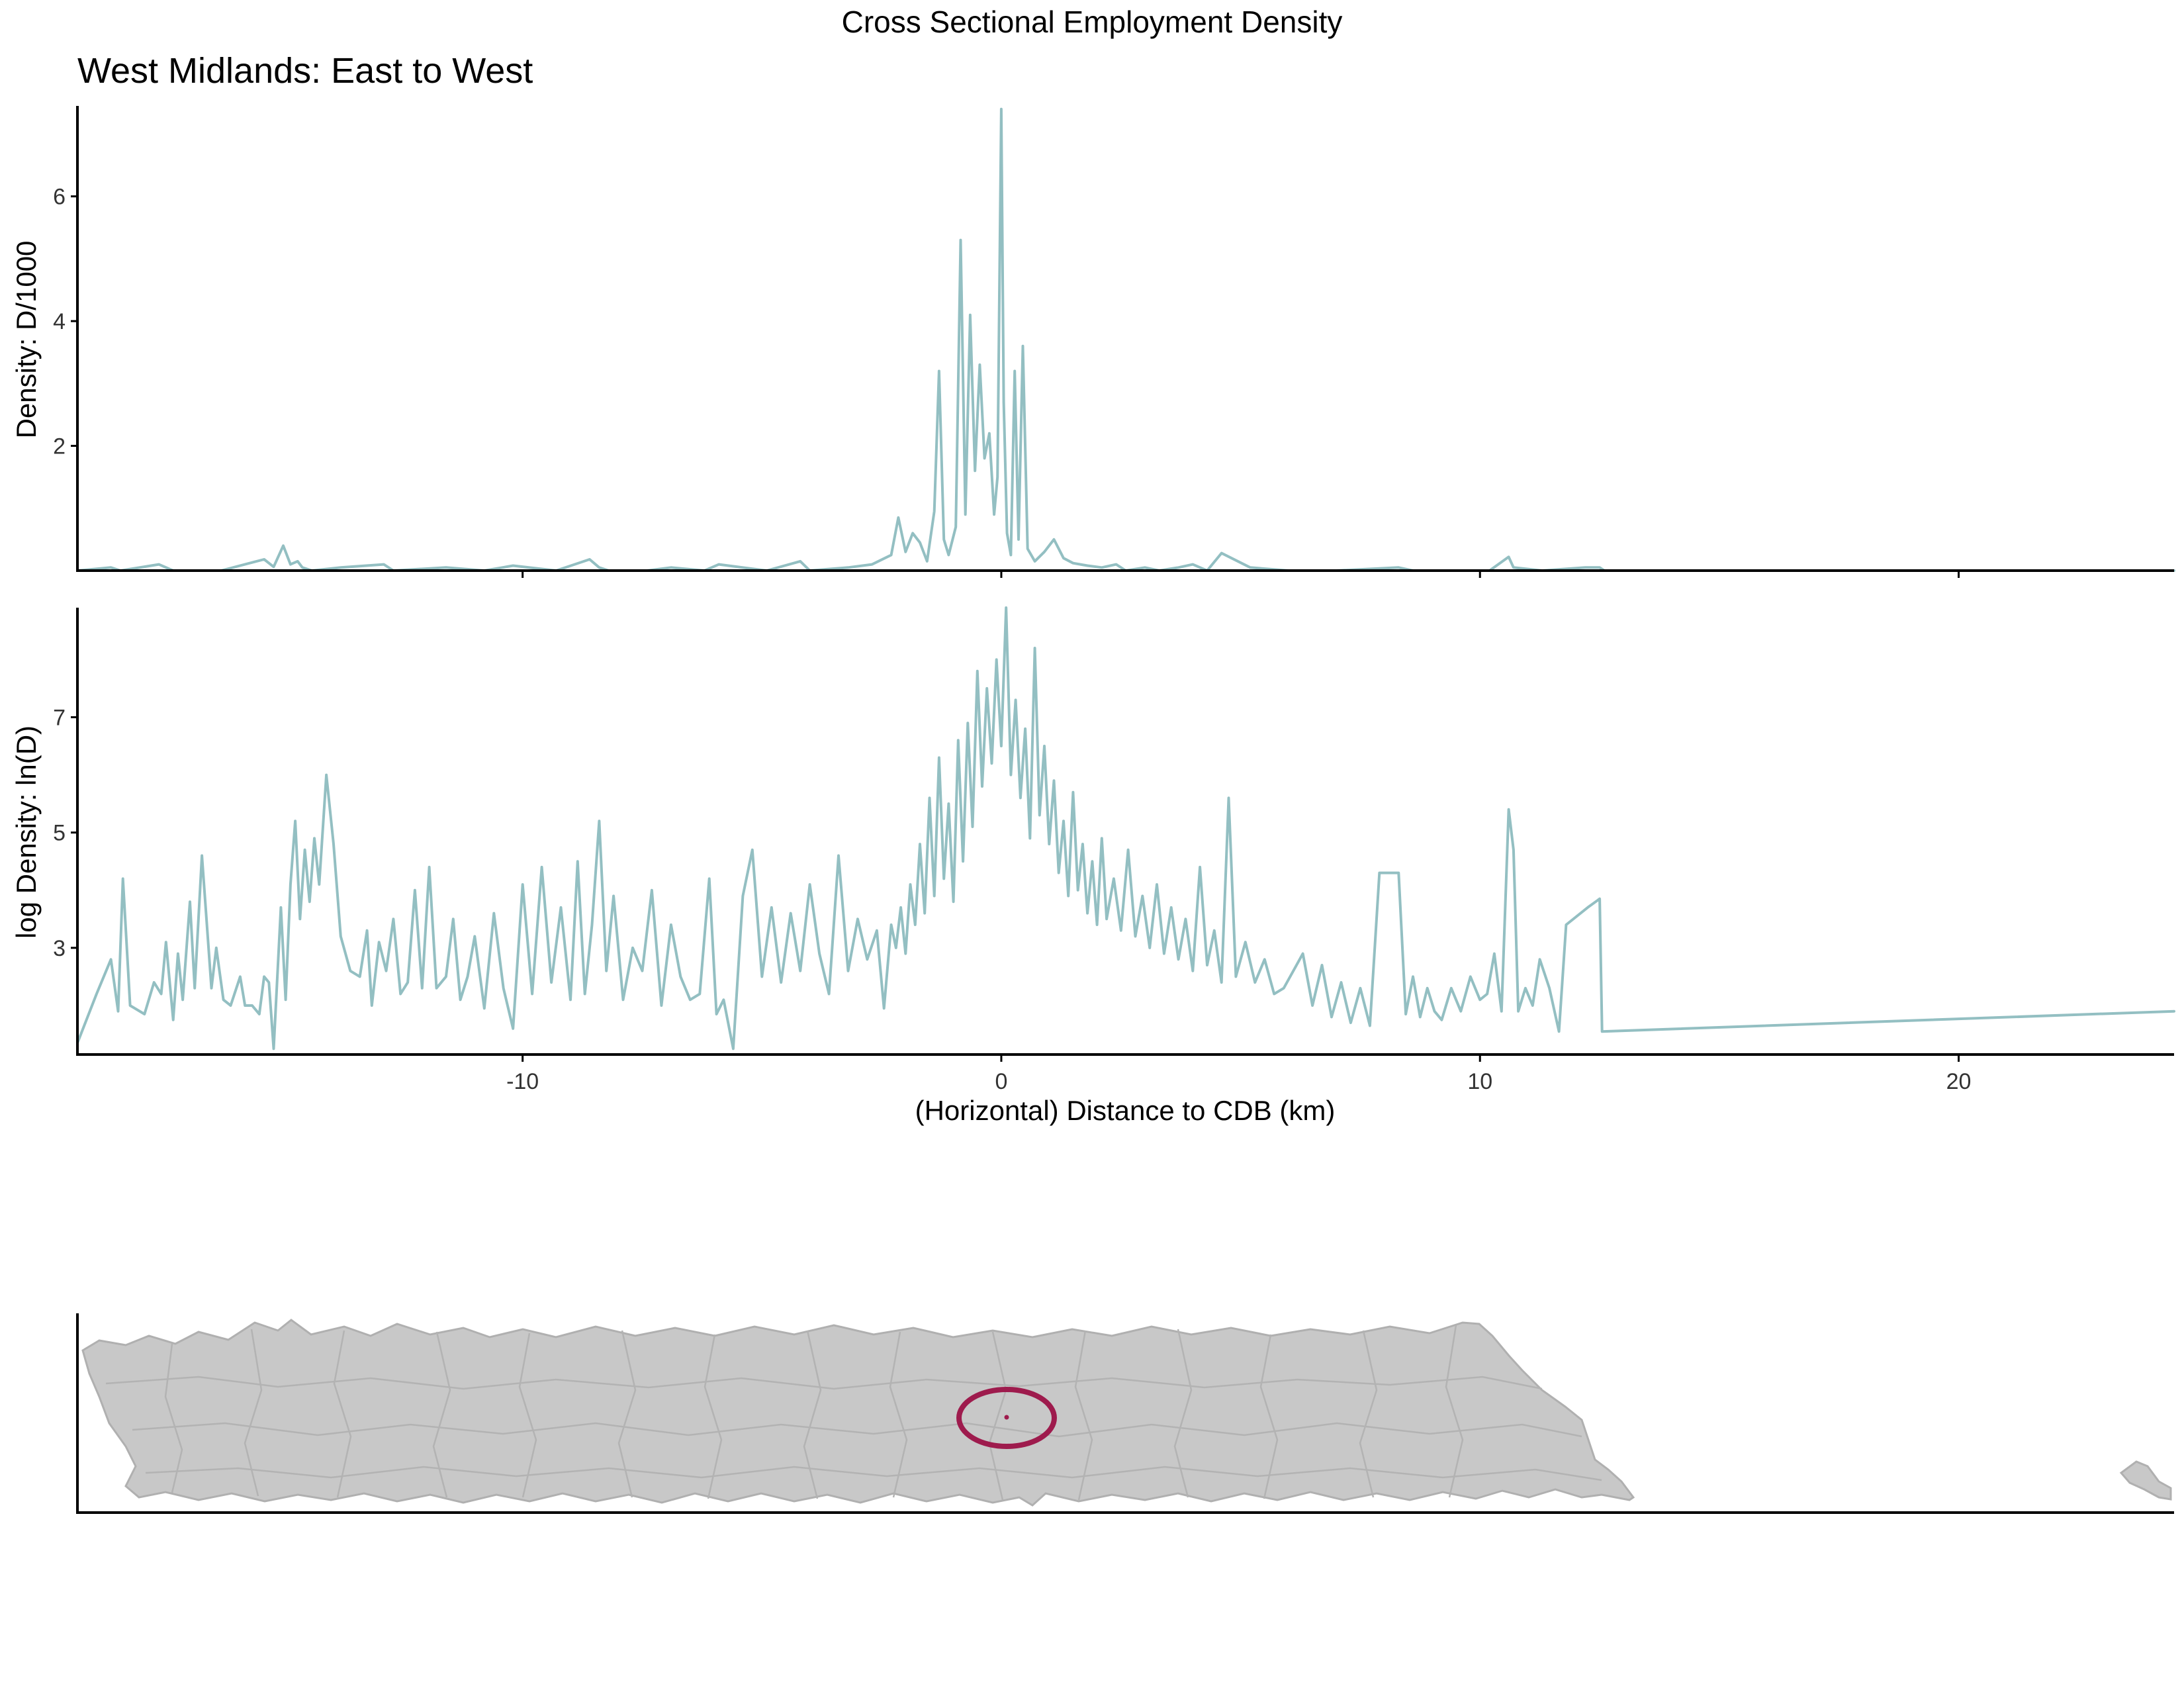 The width and height of the screenshot is (2184, 1688). What do you see at coordinates (59, 717) in the screenshot?
I see `y-tick-label: 7` at bounding box center [59, 717].